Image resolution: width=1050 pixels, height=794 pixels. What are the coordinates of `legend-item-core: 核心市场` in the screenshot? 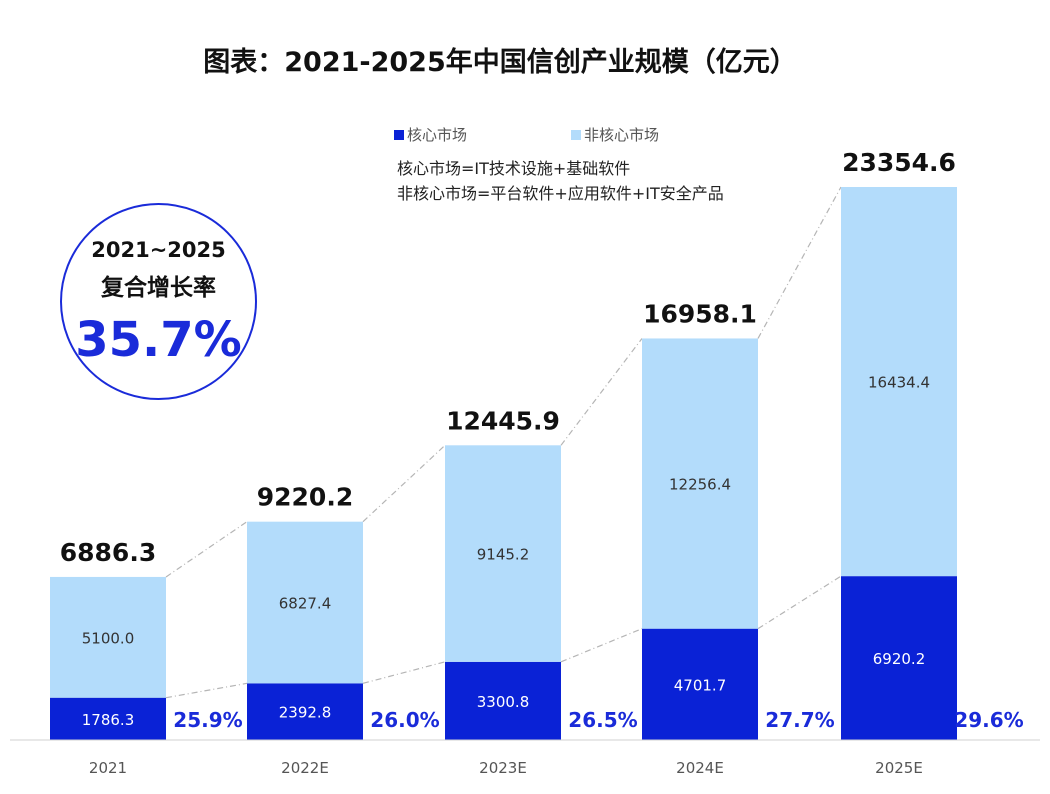 It's located at (430, 134).